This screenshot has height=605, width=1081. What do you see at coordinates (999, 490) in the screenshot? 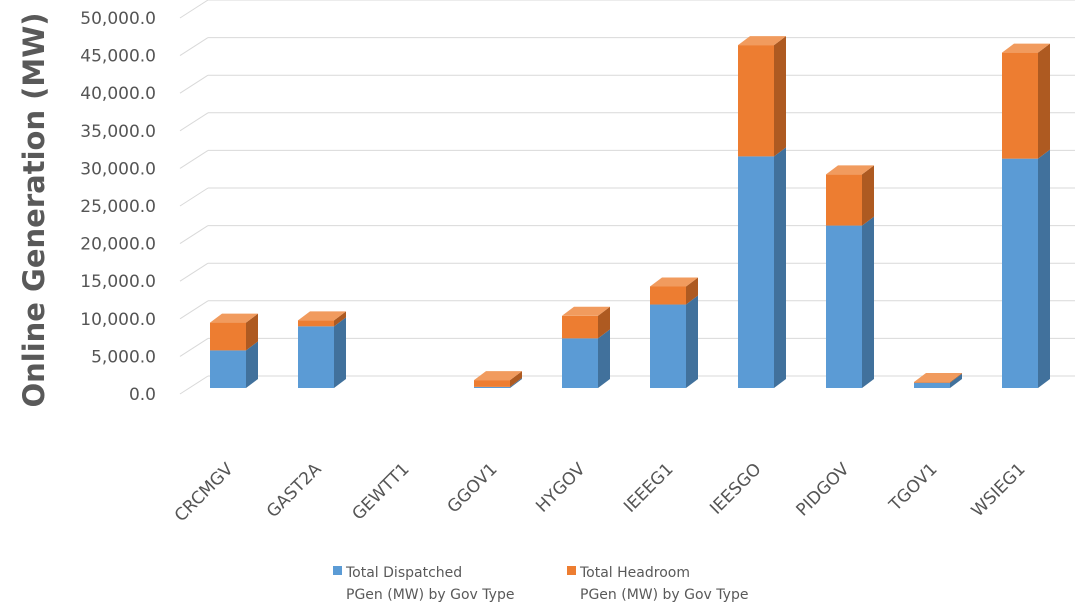
I see `category-label: WSIEG1` at bounding box center [999, 490].